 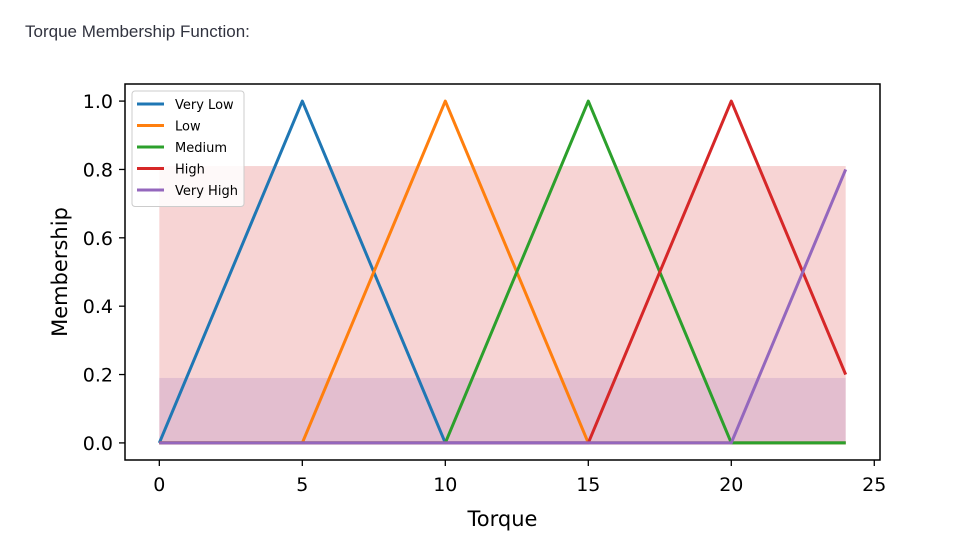 I want to click on y-tick-label: 0.4, so click(x=98, y=307).